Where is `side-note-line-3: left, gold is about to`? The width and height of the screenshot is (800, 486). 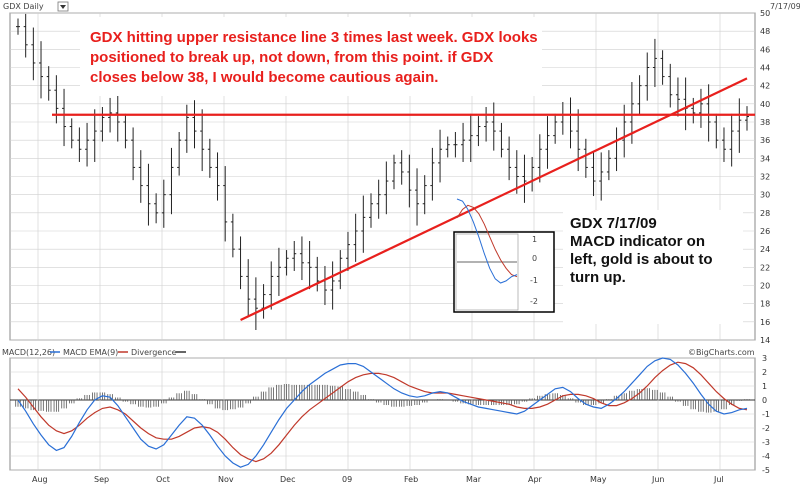 side-note-line-3: left, gold is about to is located at coordinates (641, 259).